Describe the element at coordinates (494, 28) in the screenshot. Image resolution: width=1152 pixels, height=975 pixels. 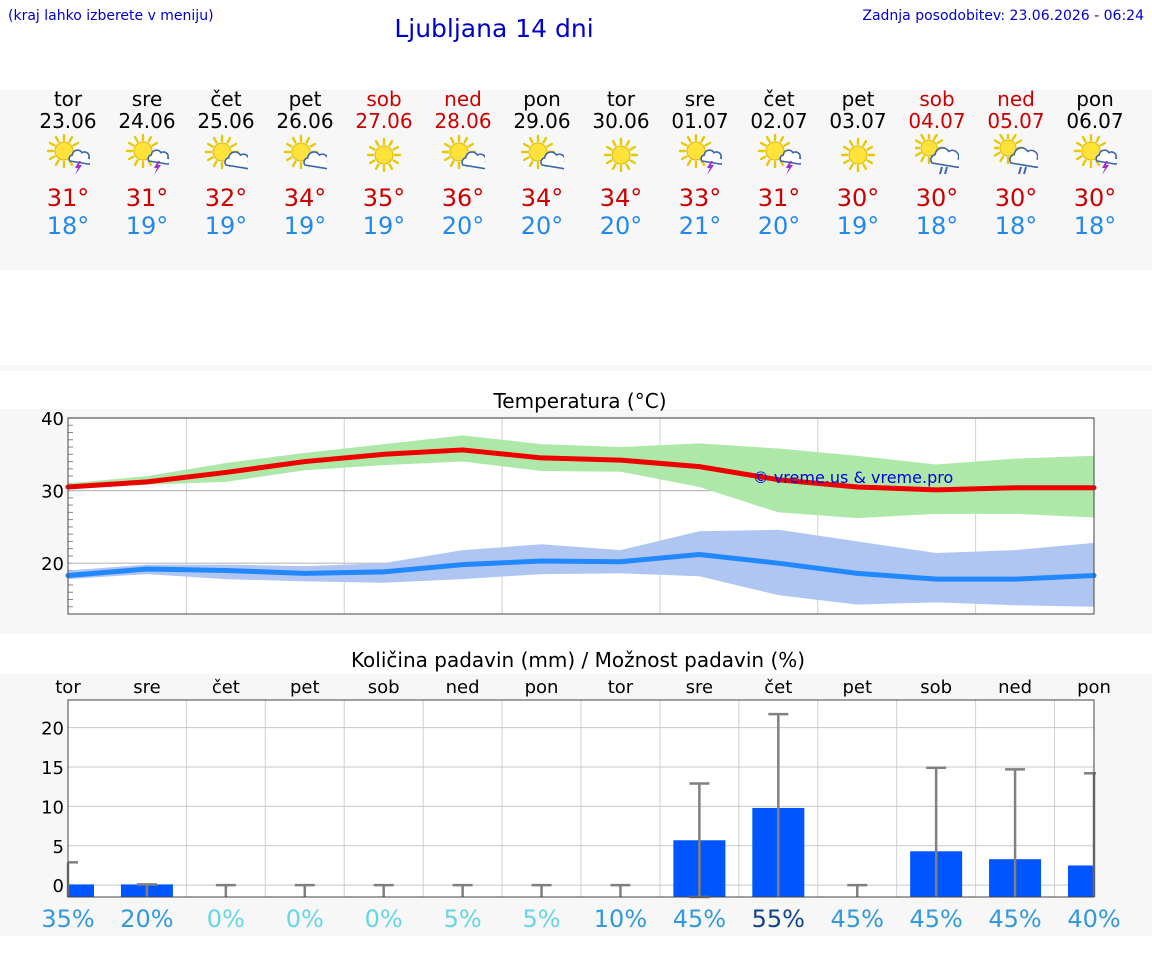
I see `page-title: Ljubljana 14 dni` at that location.